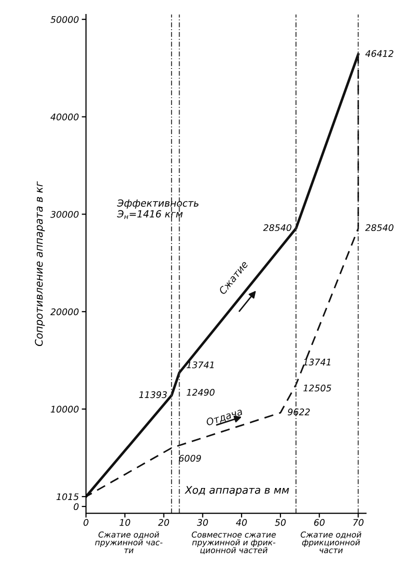  What do you see at coordinates (202, 522) in the screenshot?
I see `x-tick-label: 30` at bounding box center [202, 522].